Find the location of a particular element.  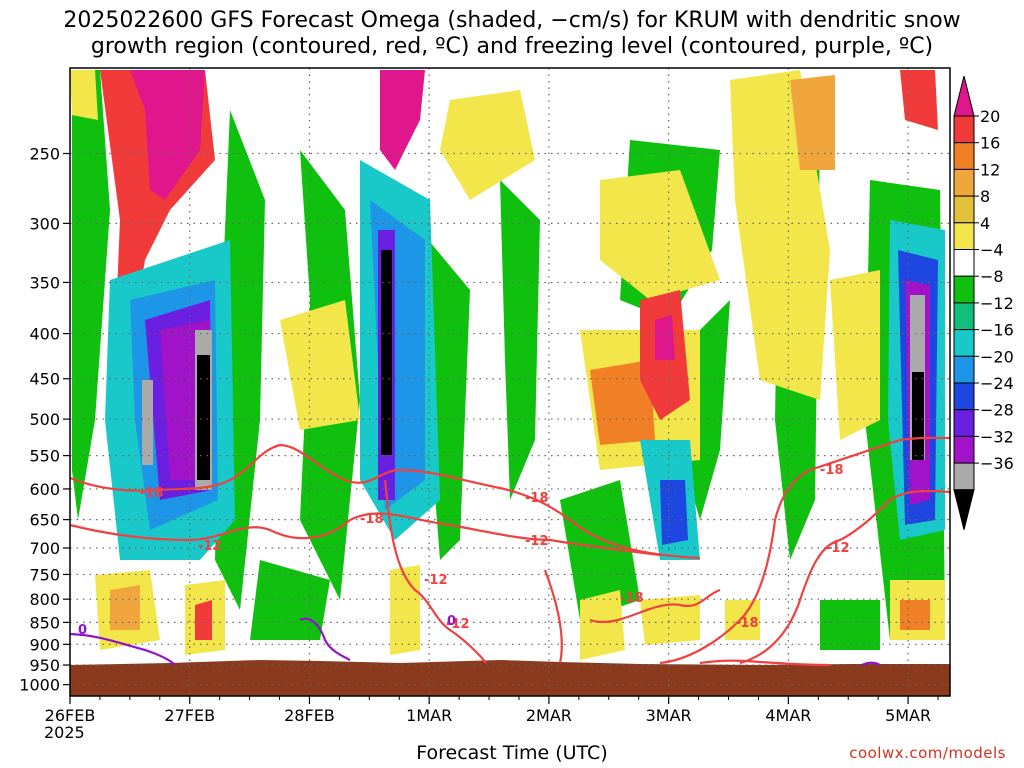

y-tick-label: 750 is located at coordinates (44, 574).